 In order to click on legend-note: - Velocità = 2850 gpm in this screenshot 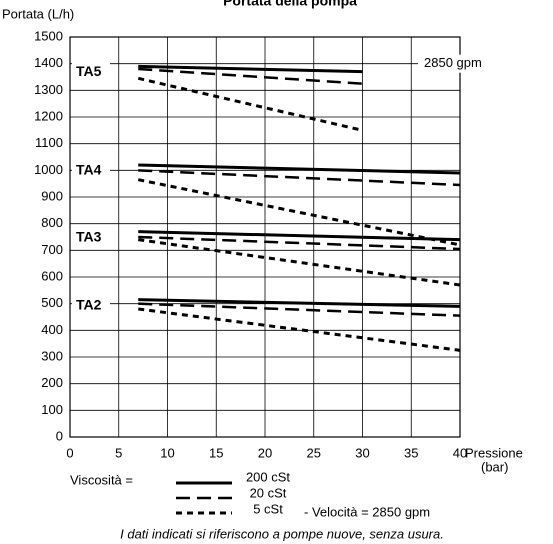, I will do `click(367, 511)`.